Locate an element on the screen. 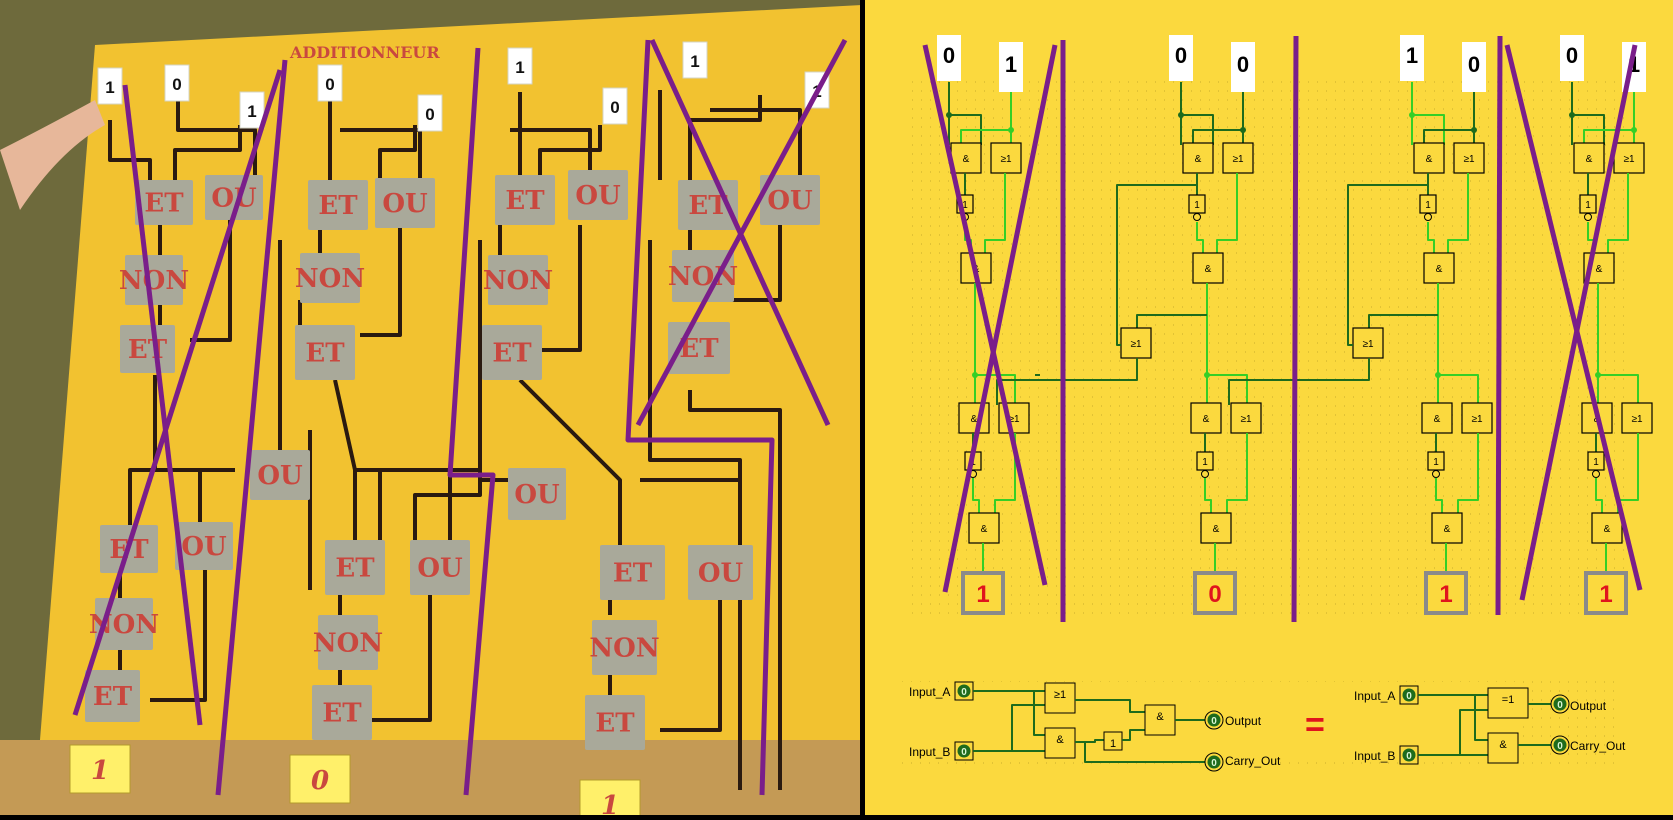 The image size is (1673, 820). column-3-output: 1 is located at coordinates (1446, 593).